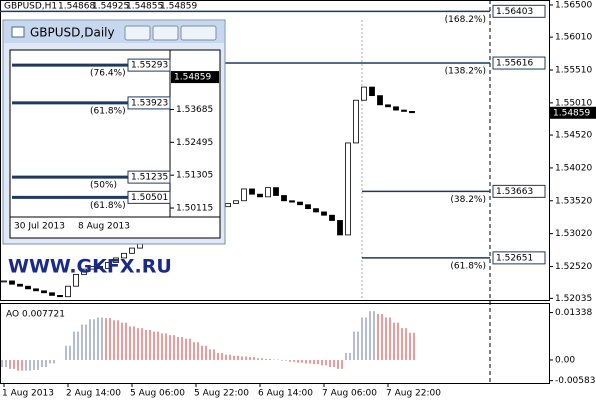  Describe the element at coordinates (108, 74) in the screenshot. I see `inset-level-percent: (76.4%)` at that location.